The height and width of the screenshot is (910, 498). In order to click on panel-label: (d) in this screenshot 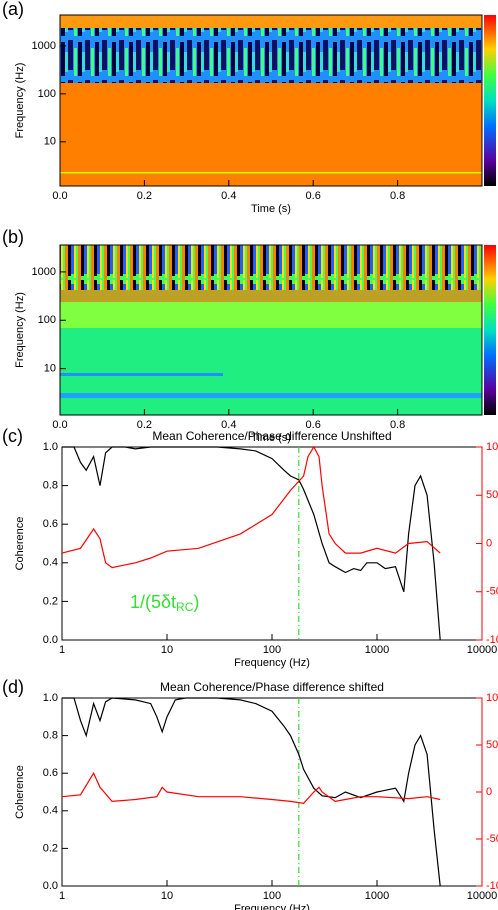, I will do `click(13, 687)`.